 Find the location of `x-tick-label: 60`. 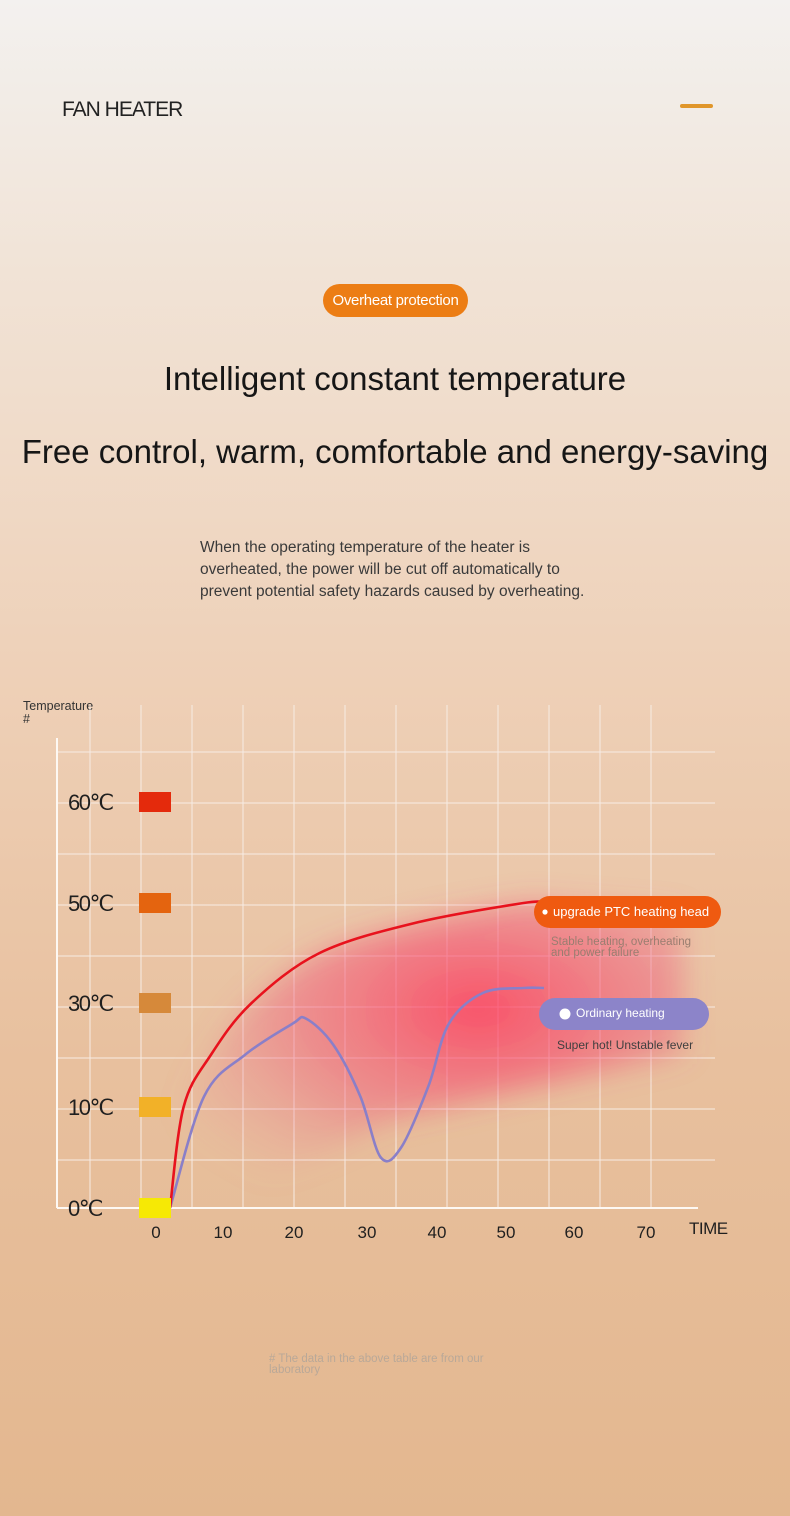

x-tick-label: 60 is located at coordinates (574, 1232).